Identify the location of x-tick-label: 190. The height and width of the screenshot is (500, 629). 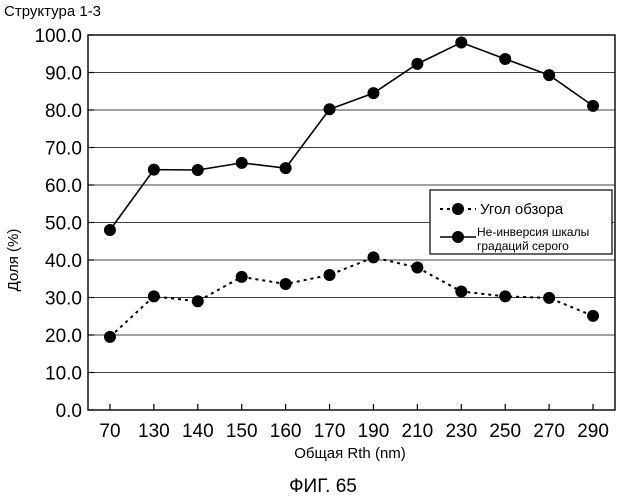
(374, 431).